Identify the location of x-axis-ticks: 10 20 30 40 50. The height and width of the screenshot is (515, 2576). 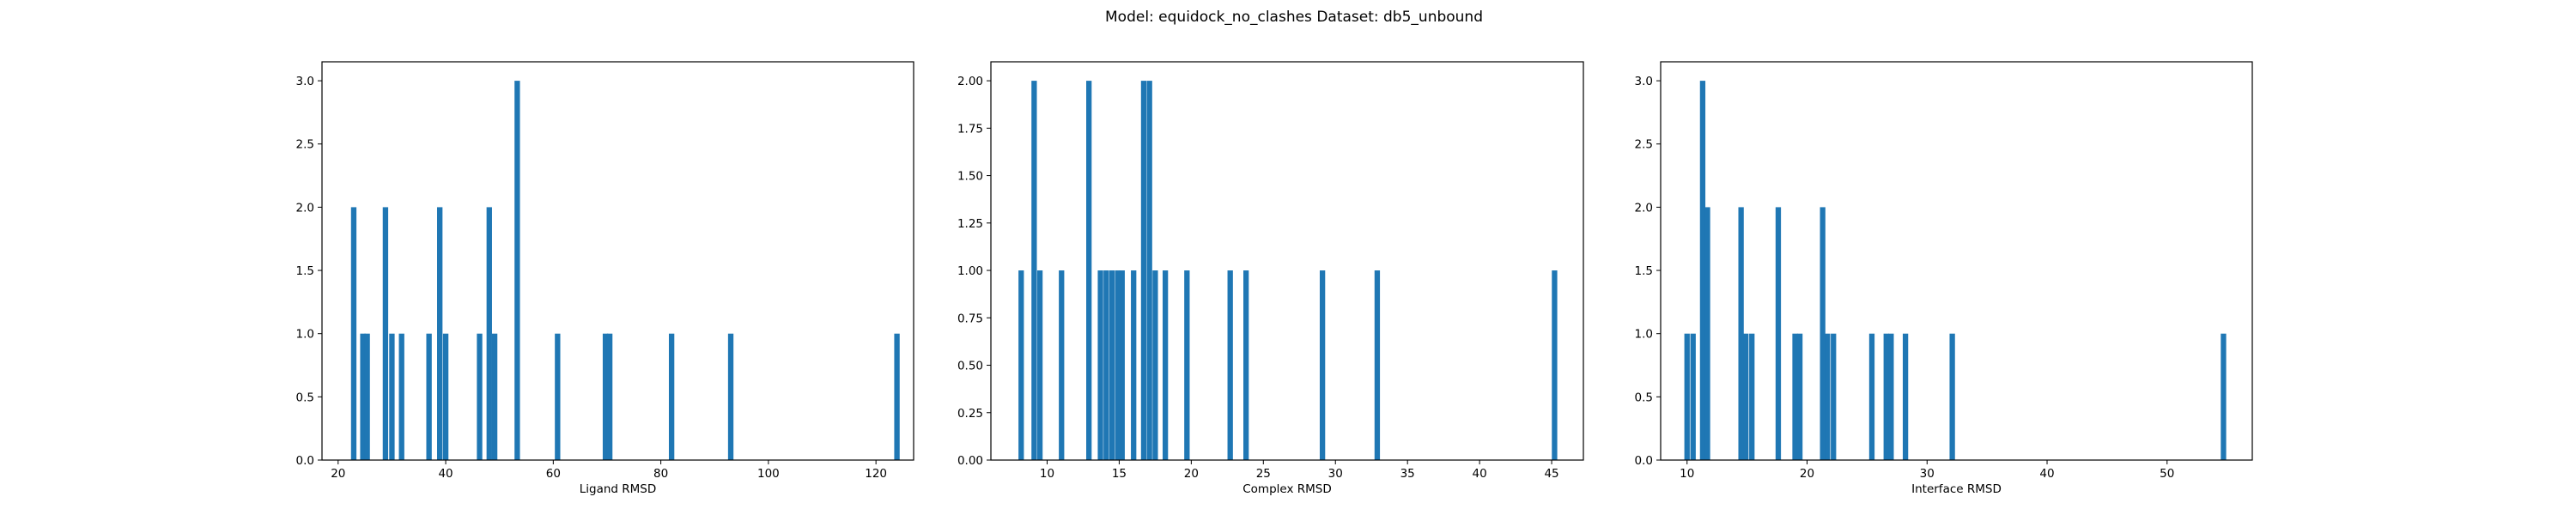
(1927, 470).